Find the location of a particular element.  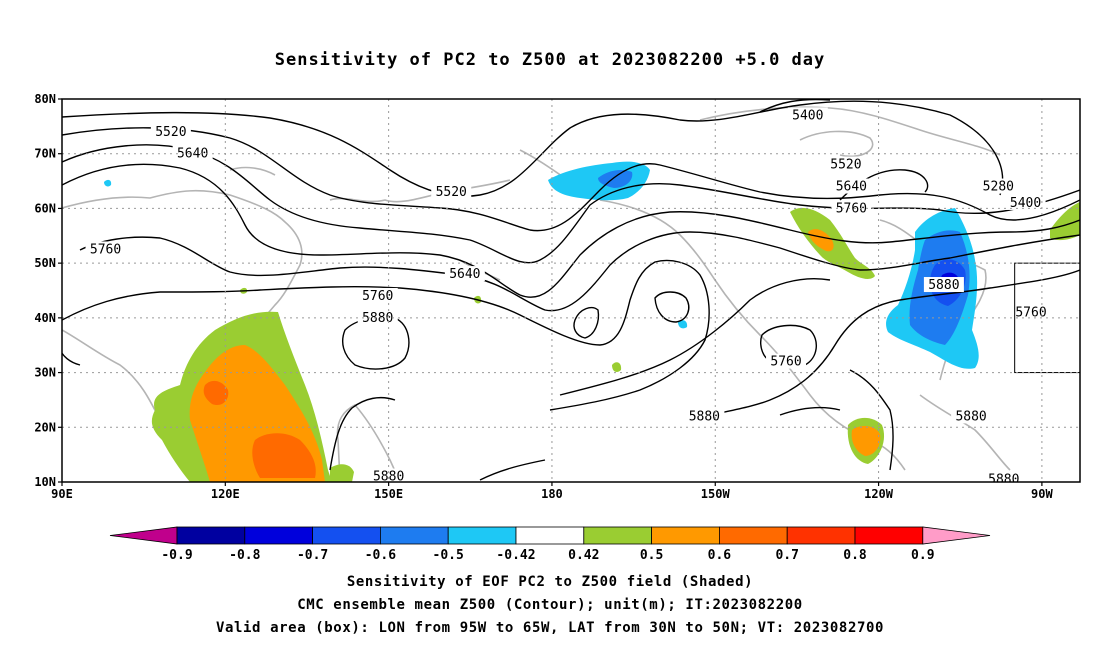

lat-tick-label: 50N is located at coordinates (45, 263).